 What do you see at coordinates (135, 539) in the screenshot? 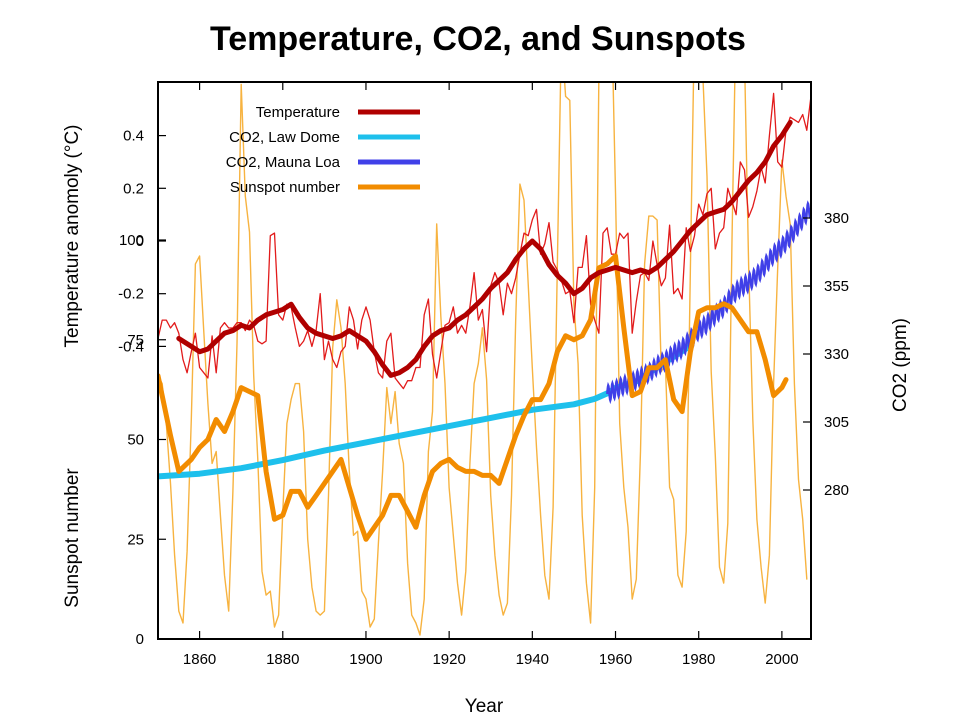
I see `sunspot-tick-label: 25` at bounding box center [135, 539].